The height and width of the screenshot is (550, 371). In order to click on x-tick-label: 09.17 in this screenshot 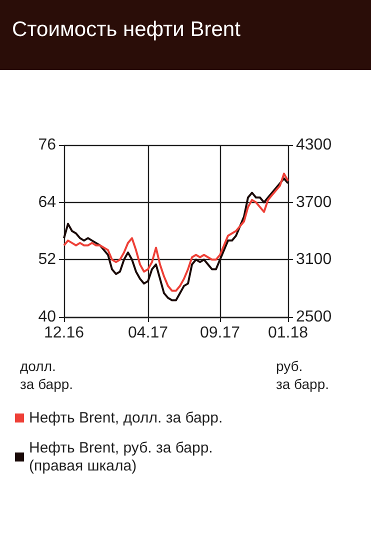, I will do `click(220, 333)`.